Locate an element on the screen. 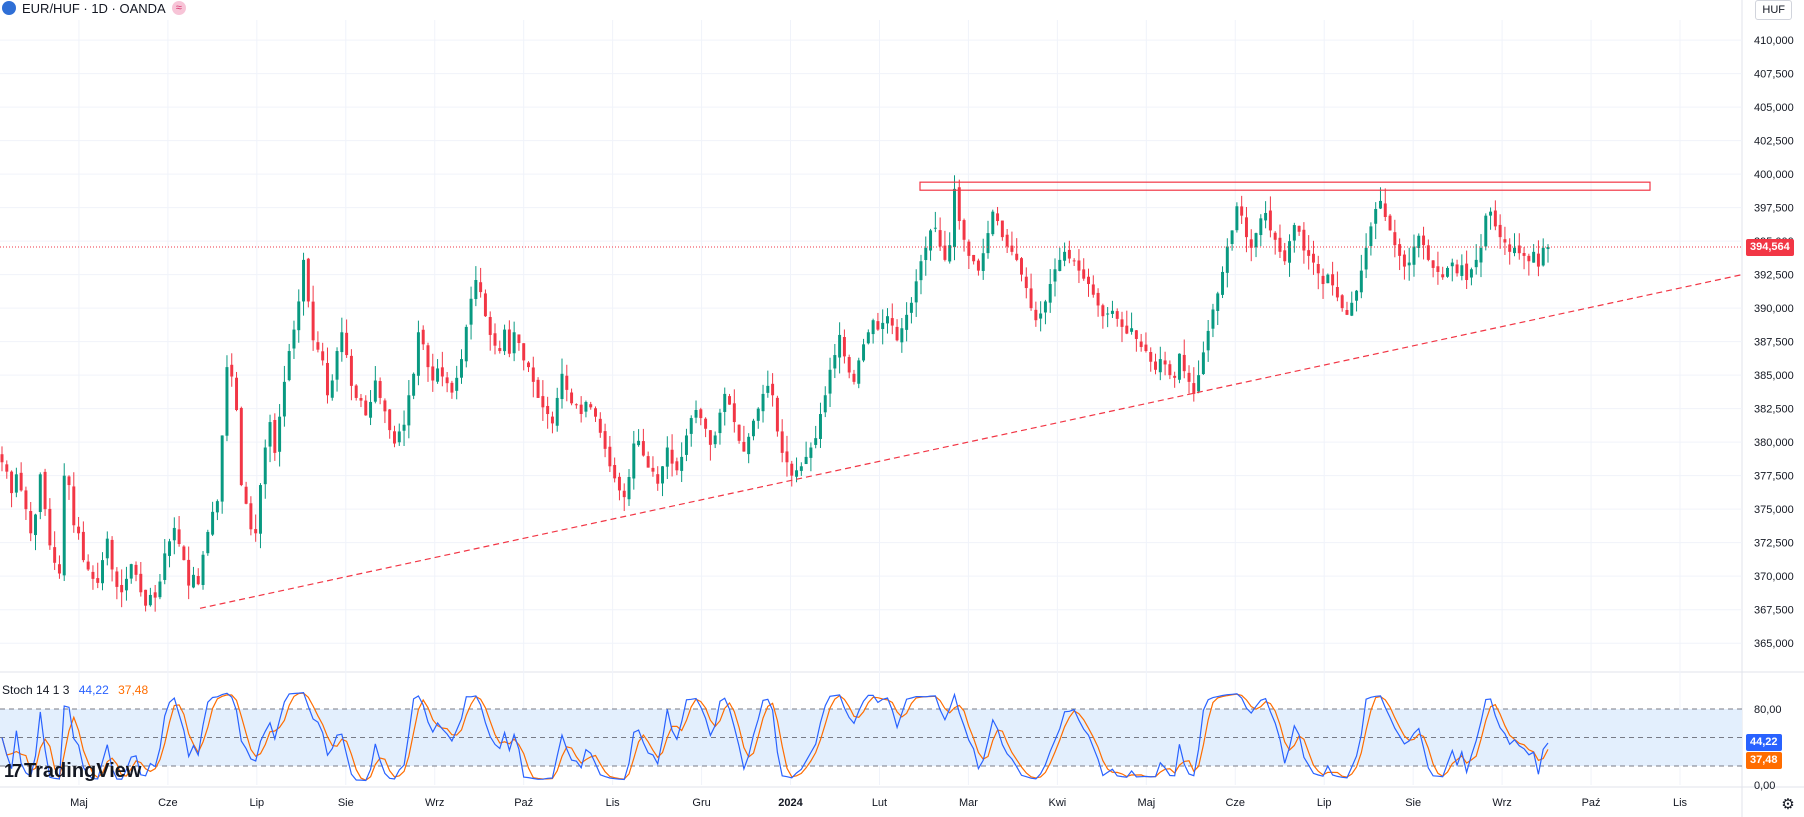  price-tick-label: 407,500 is located at coordinates (1774, 75).